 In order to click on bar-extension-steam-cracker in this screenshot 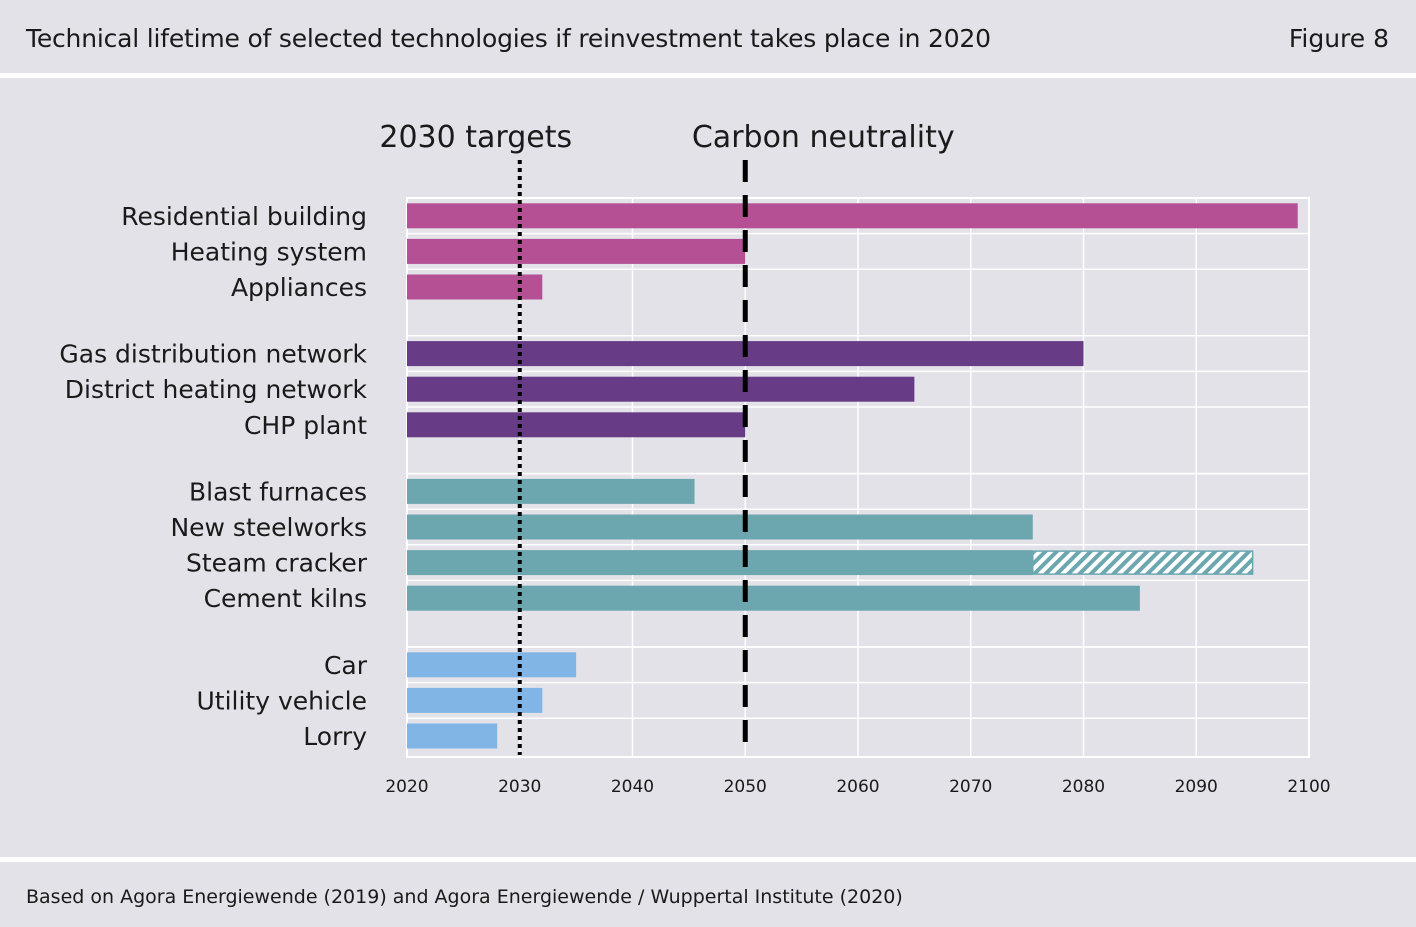, I will do `click(1143, 562)`.